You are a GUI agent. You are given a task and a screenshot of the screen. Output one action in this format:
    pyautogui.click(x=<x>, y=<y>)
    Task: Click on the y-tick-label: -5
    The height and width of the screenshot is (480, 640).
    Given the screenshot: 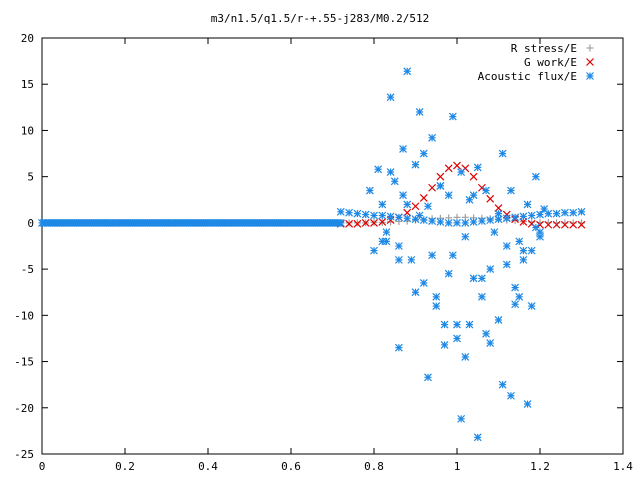 What is the action you would take?
    pyautogui.click(x=27, y=269)
    